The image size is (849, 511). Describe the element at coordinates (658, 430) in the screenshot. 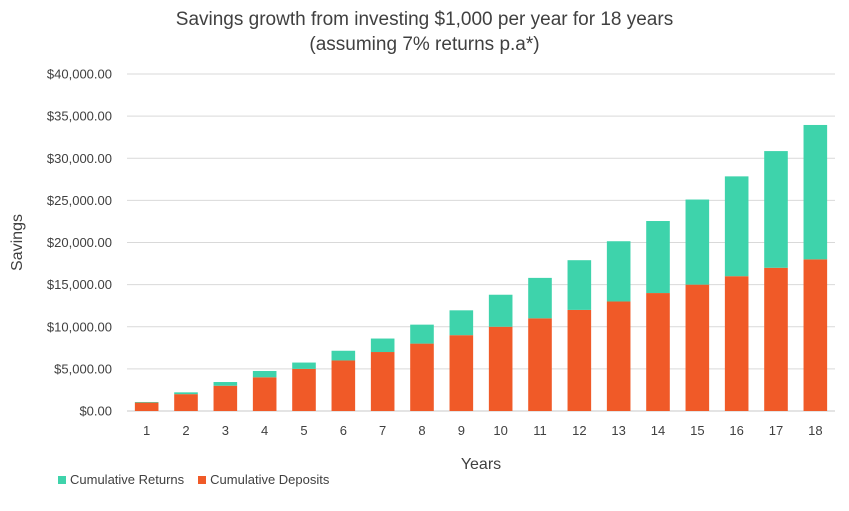

I see `x-tick-label: 14` at that location.